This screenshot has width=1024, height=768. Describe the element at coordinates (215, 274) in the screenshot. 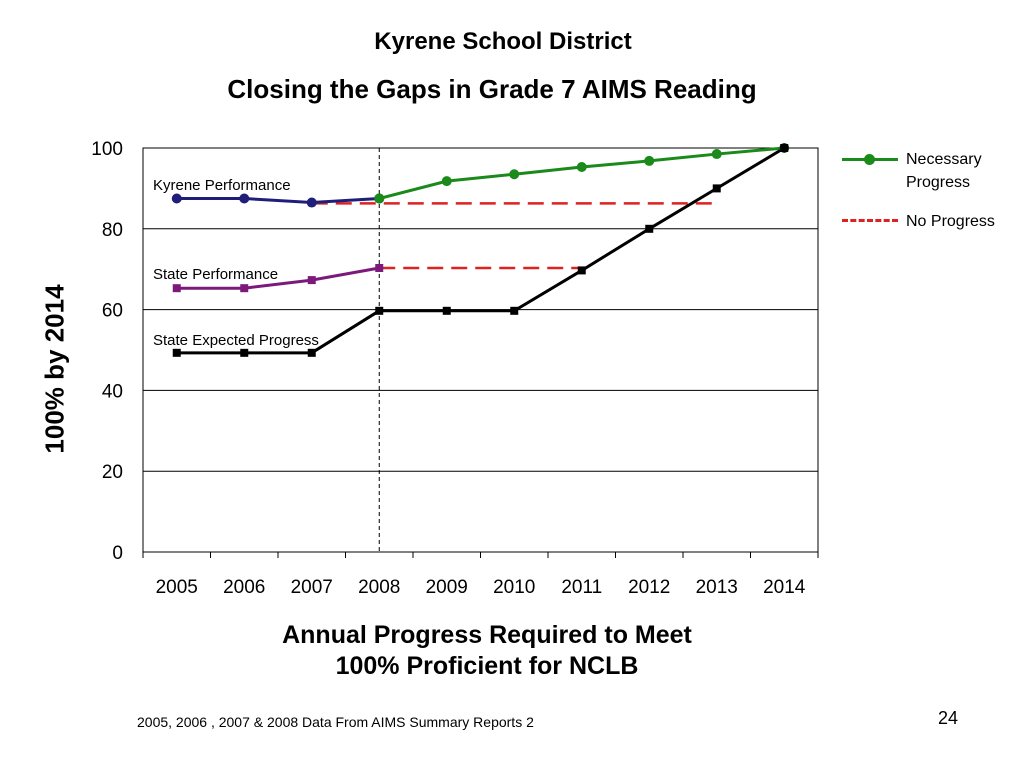

I see `annotation-state-performance: State Performance` at that location.